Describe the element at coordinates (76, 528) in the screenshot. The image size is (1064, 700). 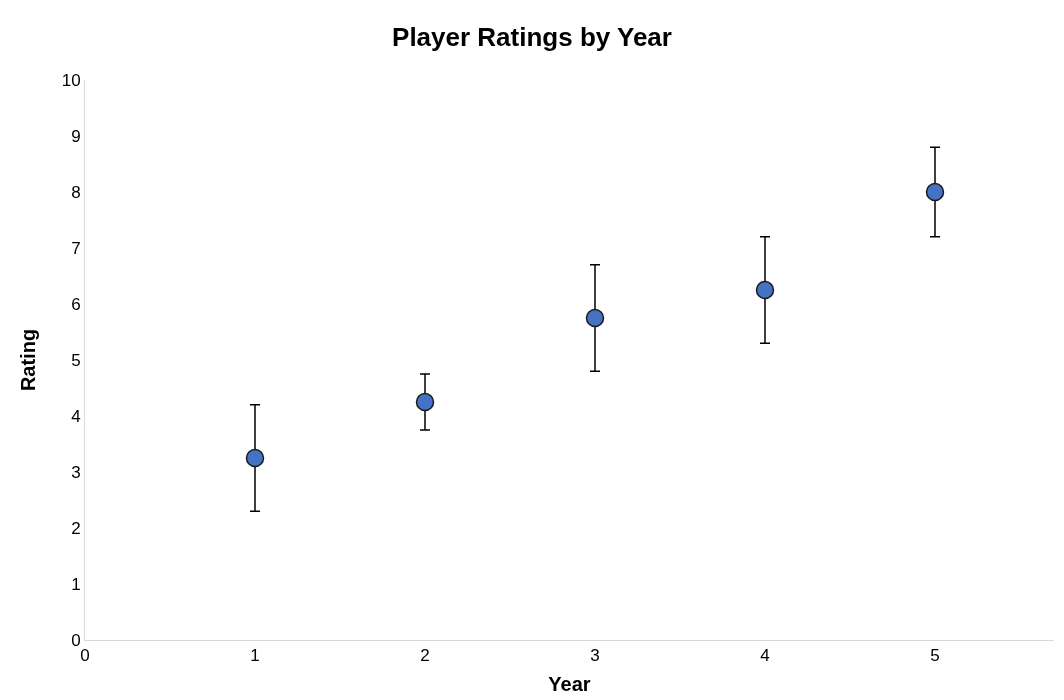
I see `y-tick-label: 2` at that location.